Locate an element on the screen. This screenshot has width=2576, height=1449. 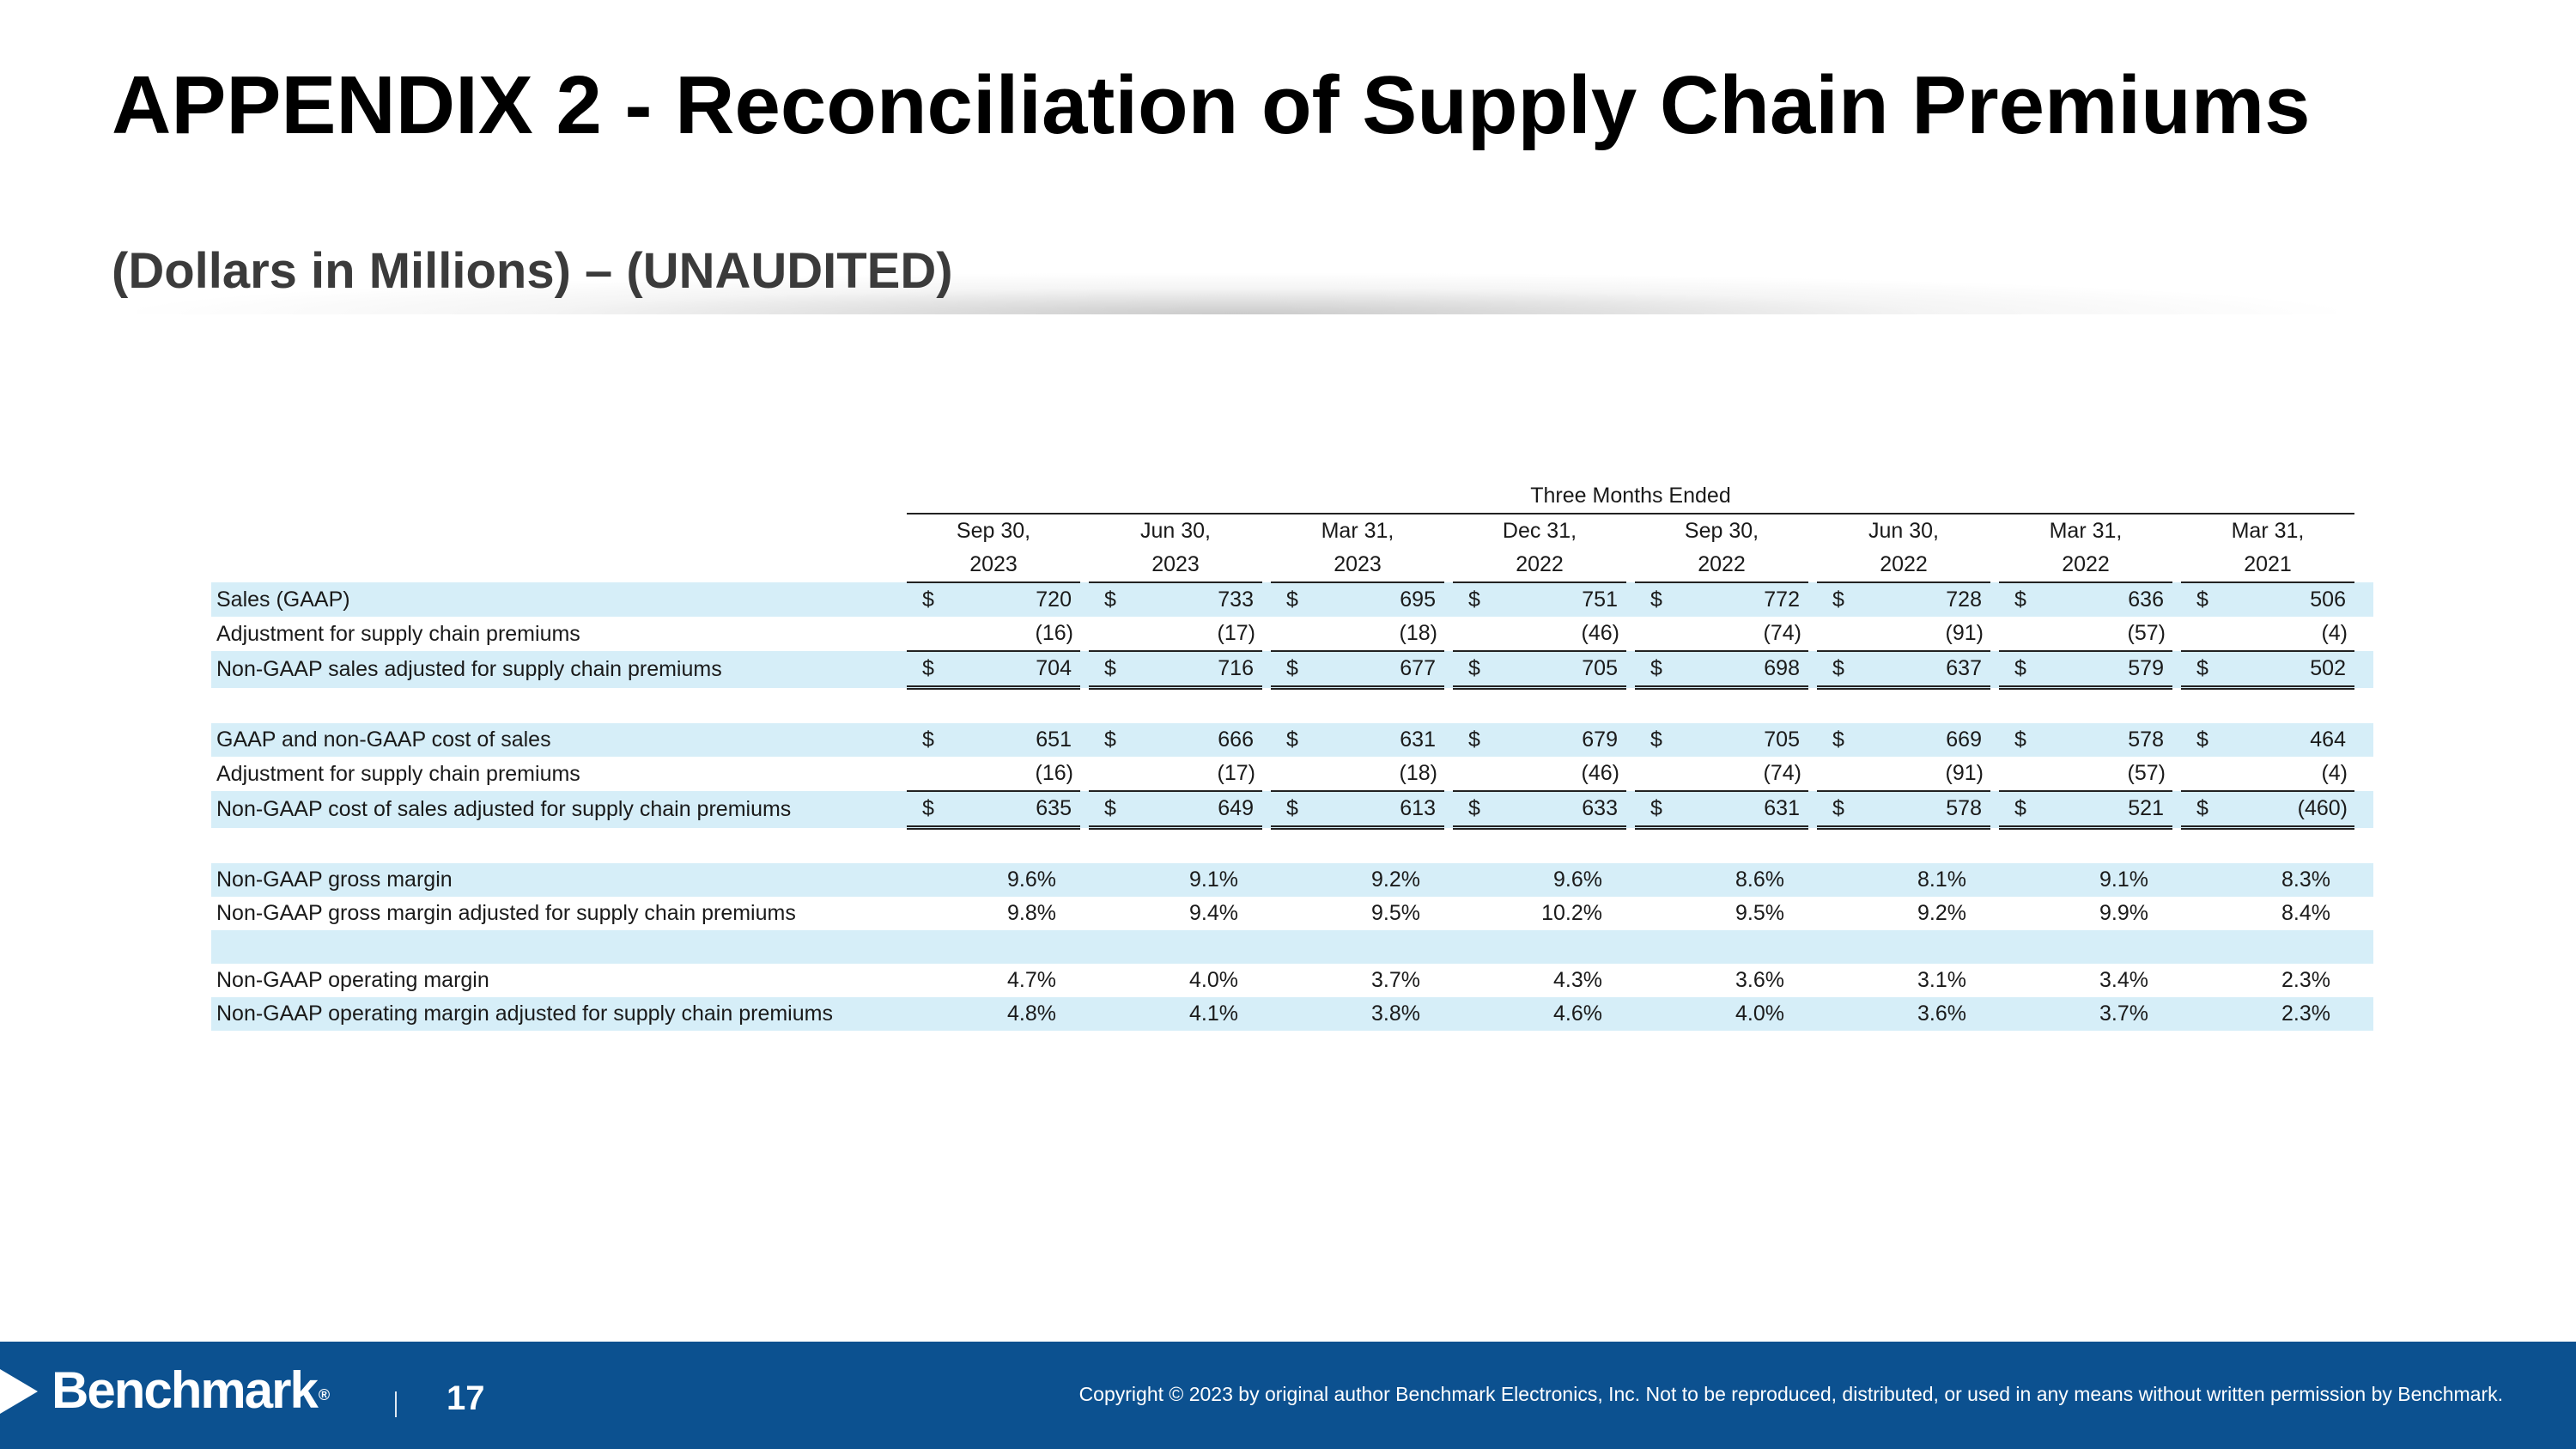
slide-subtitle: (Dollars in Millions) – (UNAUDITED) is located at coordinates (532, 271).